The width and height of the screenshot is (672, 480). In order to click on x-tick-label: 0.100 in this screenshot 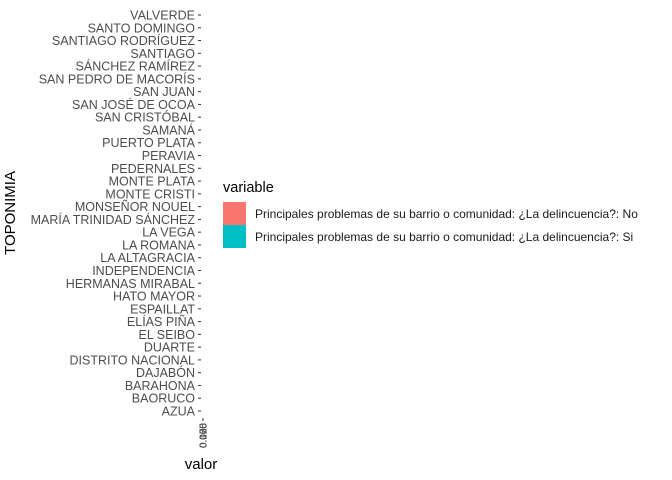, I will do `click(204, 435)`.